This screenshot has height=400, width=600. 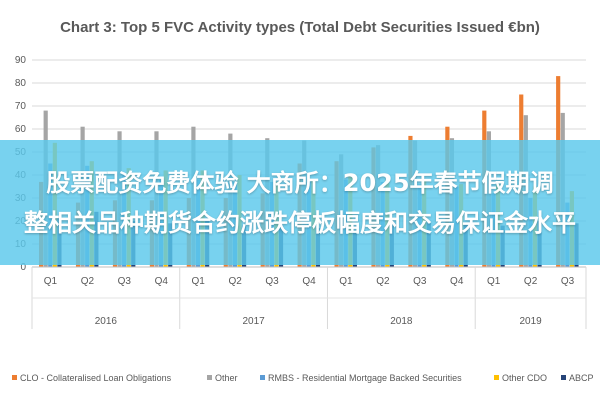 I want to click on legend-label: ABCP, so click(x=581, y=378).